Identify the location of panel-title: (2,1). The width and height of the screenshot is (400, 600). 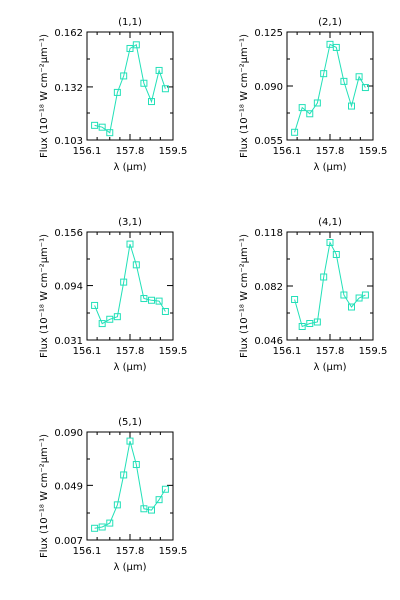
(330, 22).